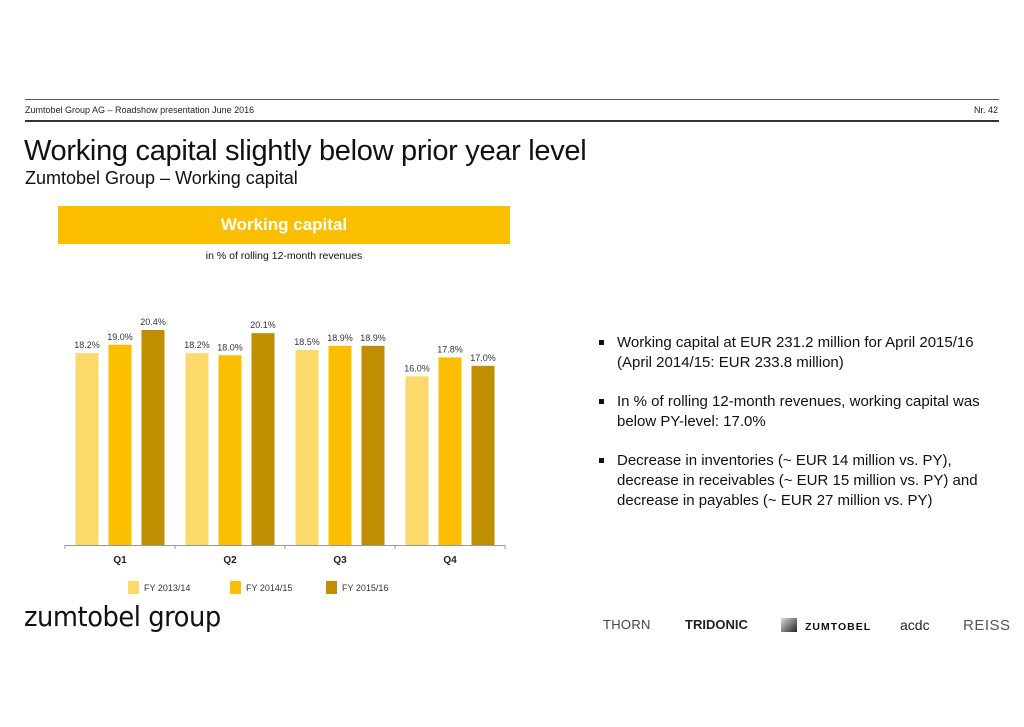 This screenshot has width=1024, height=727. I want to click on chart-title: Working capital, so click(284, 224).